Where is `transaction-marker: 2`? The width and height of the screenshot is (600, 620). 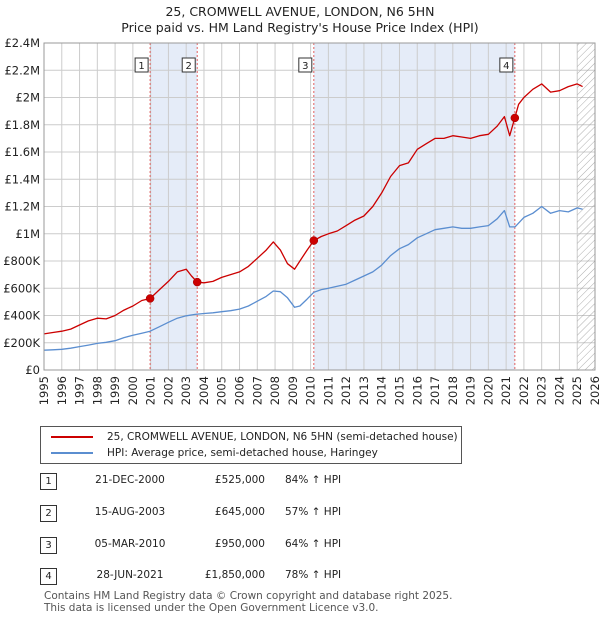
transaction-marker: 2 is located at coordinates (48, 513).